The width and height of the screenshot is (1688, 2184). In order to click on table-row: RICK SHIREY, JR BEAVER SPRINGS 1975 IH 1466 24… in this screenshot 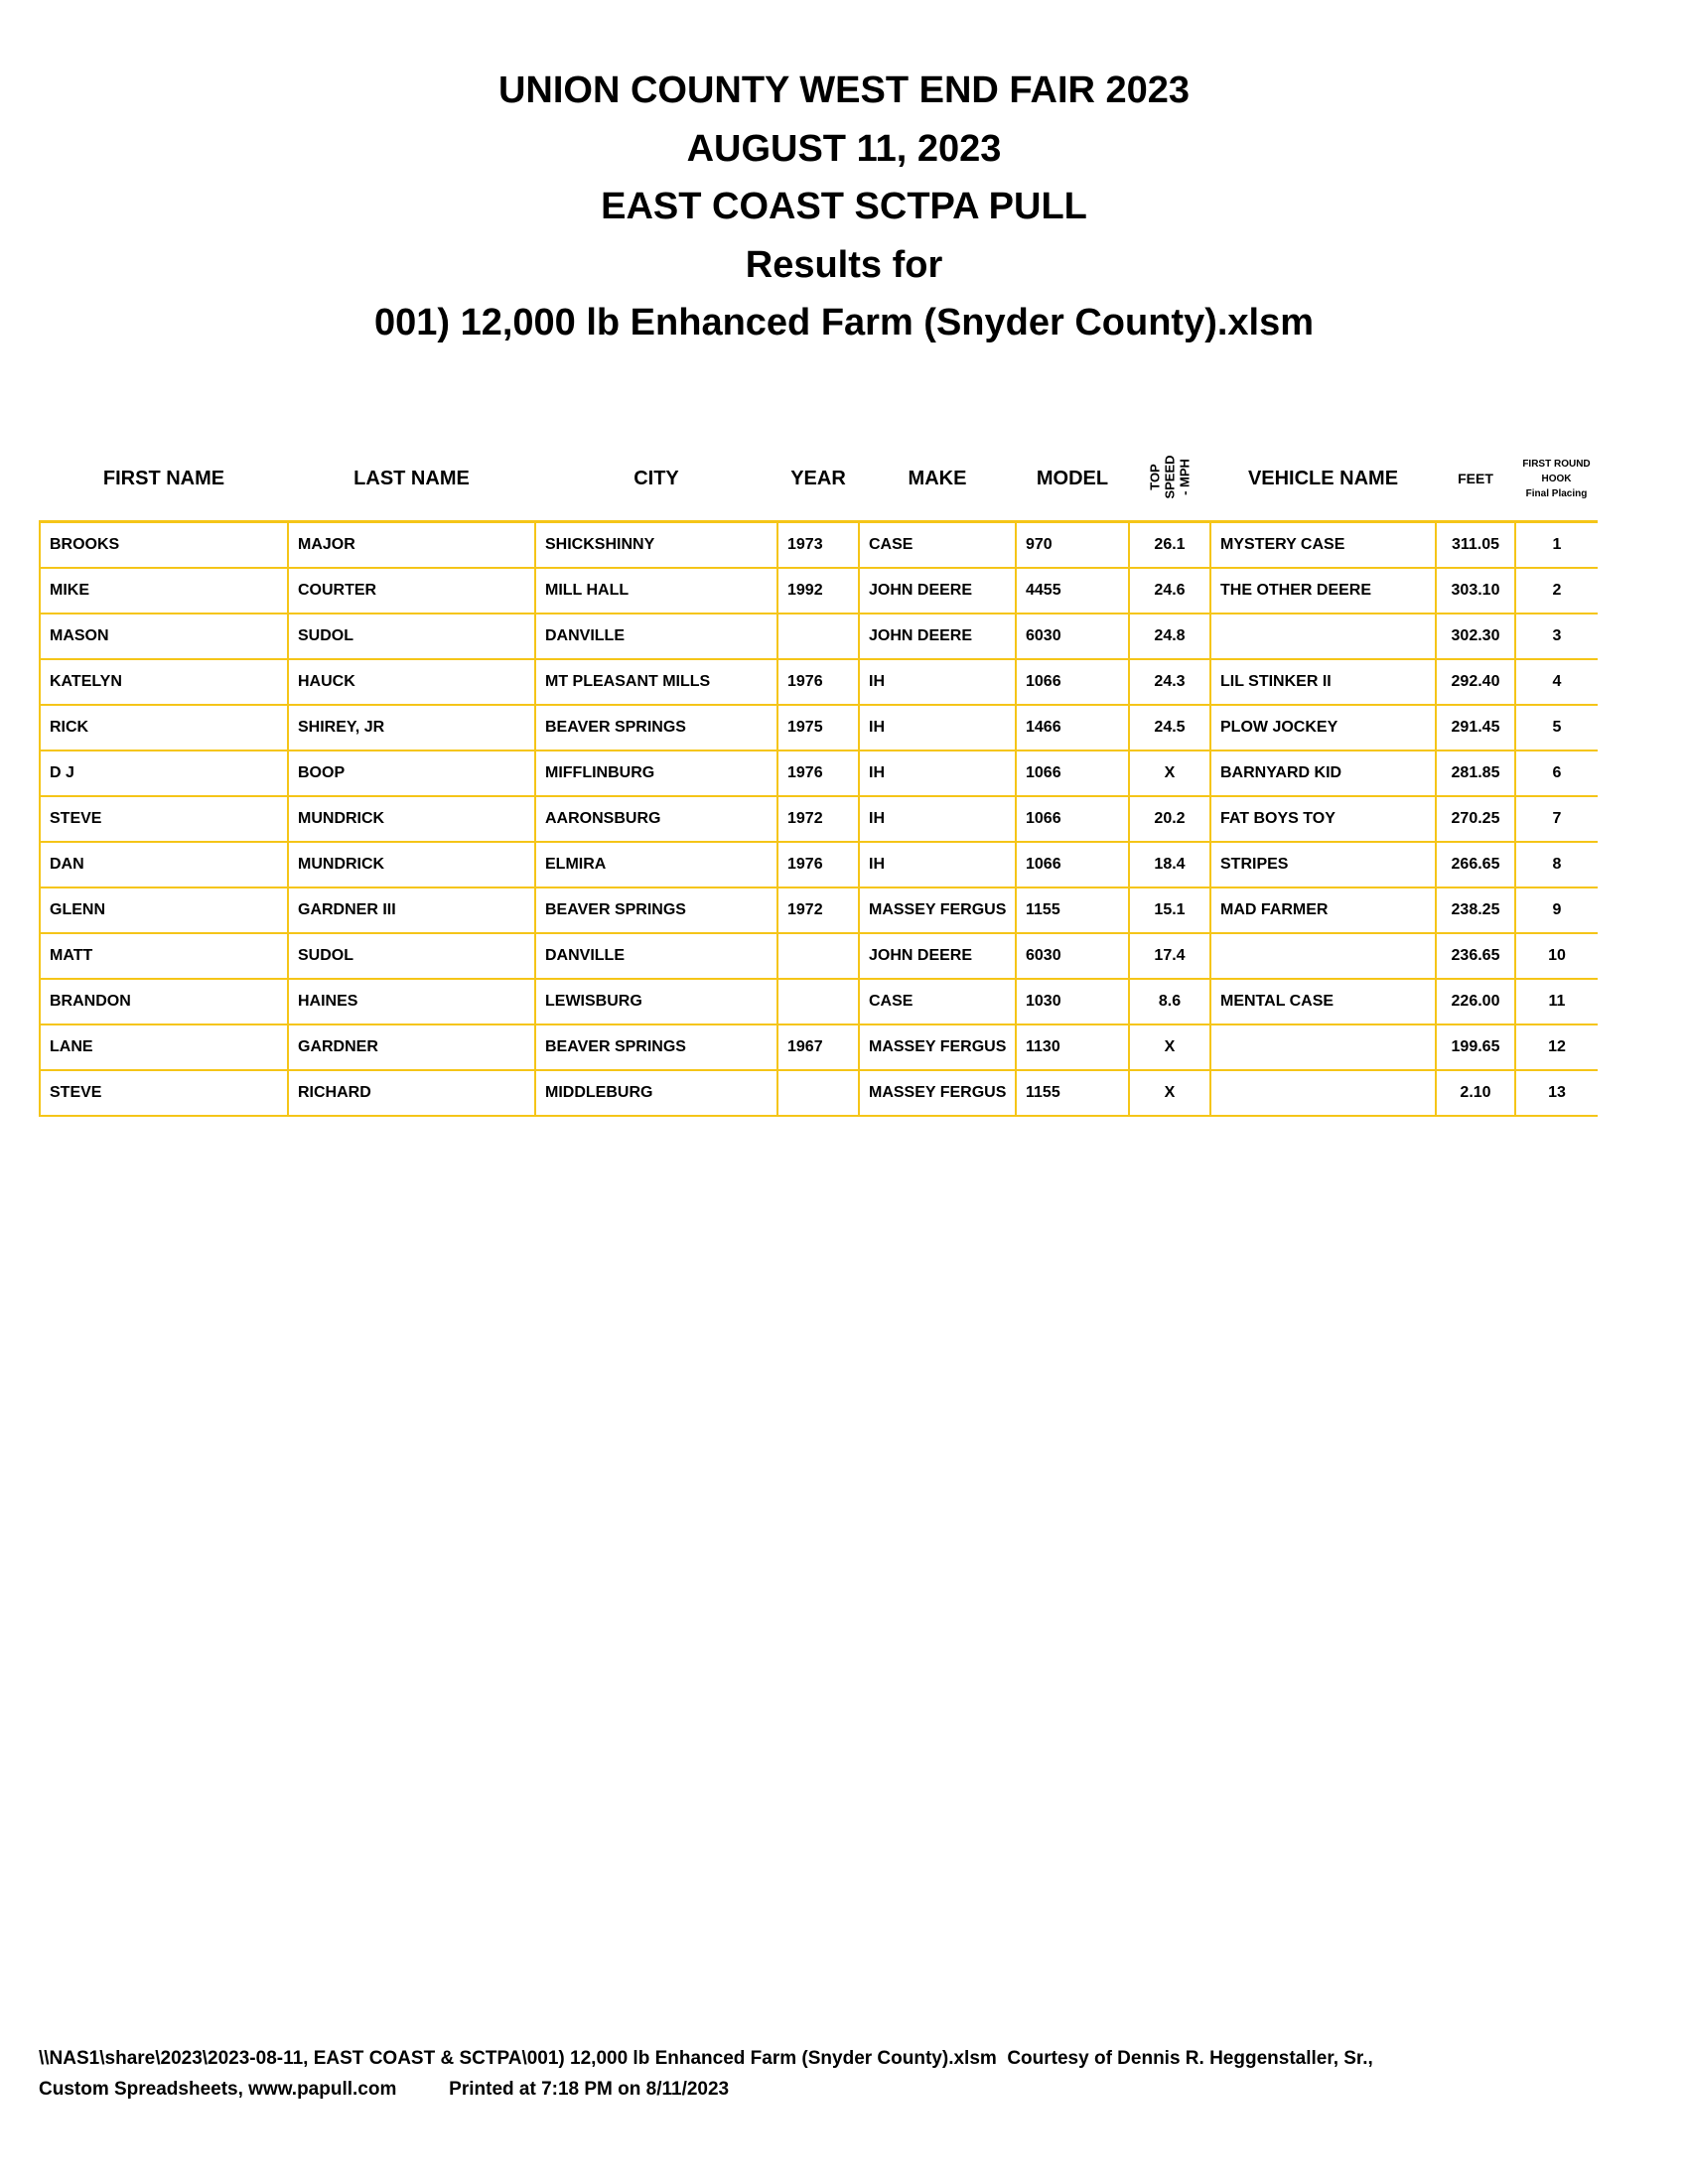, I will do `click(818, 727)`.